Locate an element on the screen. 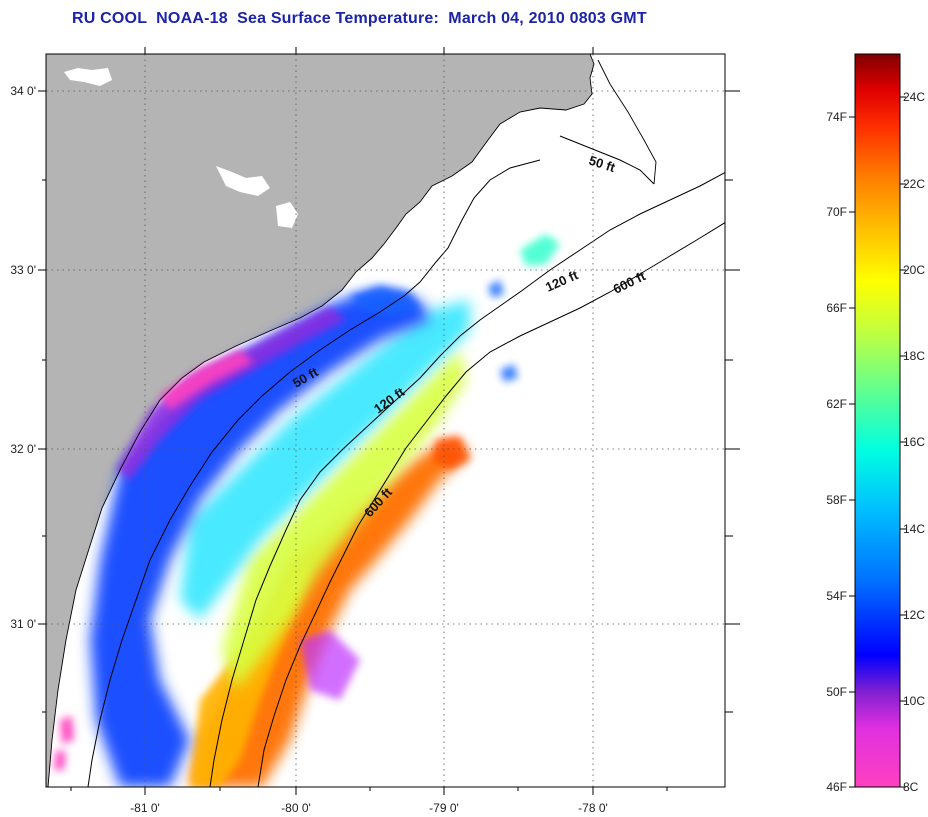 The image size is (928, 817). cb-c-label: 20C is located at coordinates (914, 270).